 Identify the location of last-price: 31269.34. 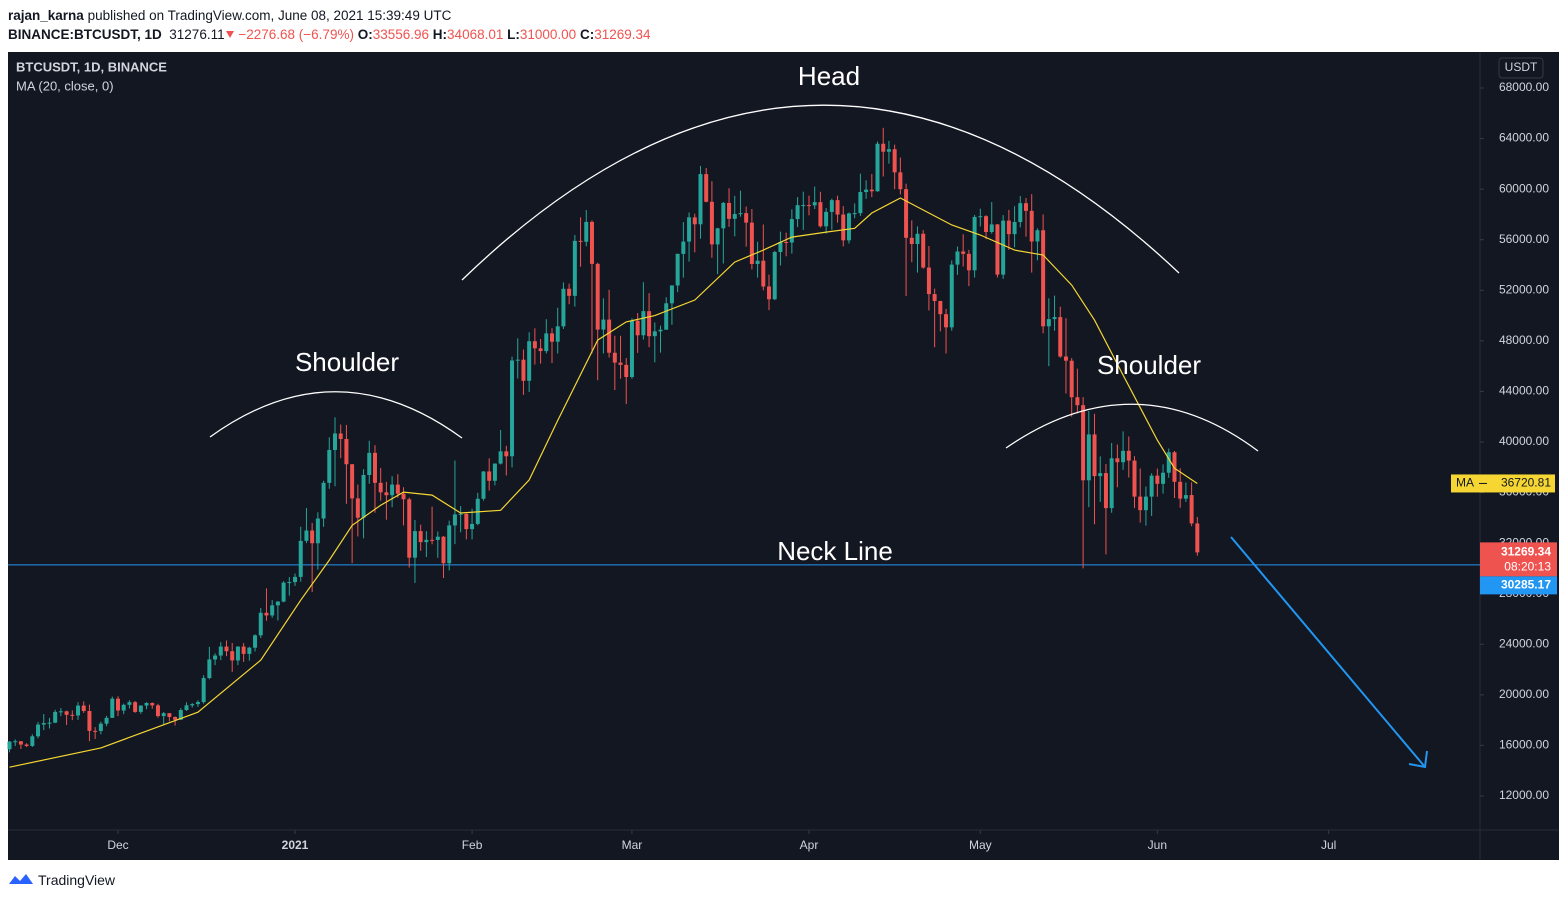
(1526, 552).